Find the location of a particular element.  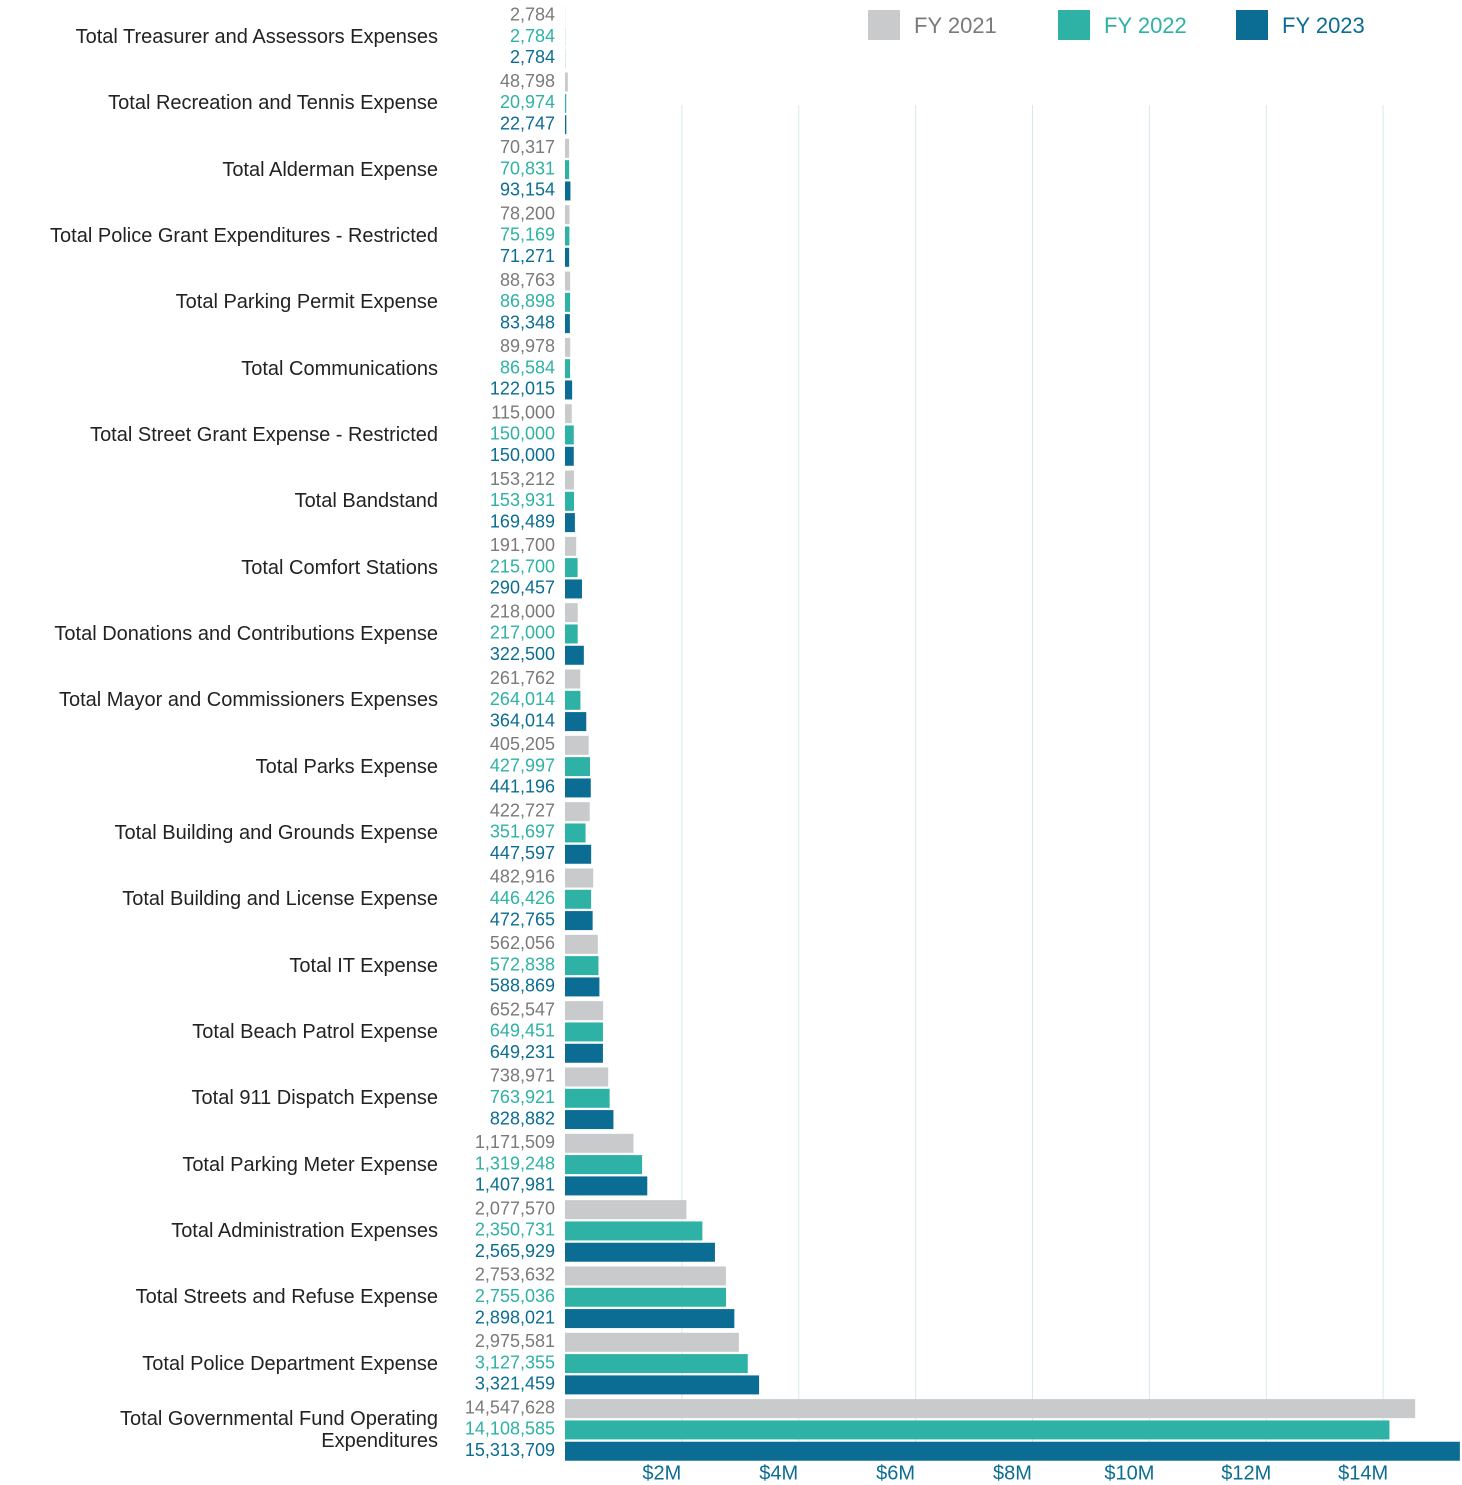

data-label: 264,014 is located at coordinates (522, 699).